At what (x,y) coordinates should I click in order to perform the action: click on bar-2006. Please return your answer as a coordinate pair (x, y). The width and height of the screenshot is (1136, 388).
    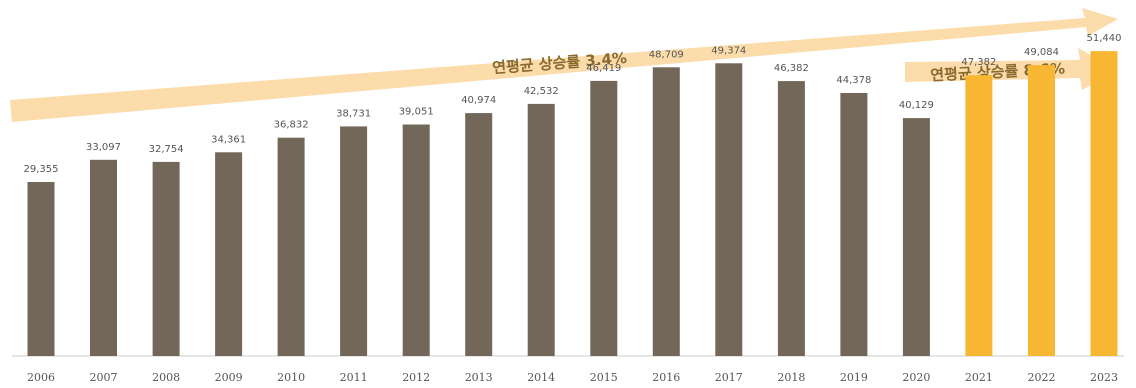
    Looking at the image, I should click on (41, 269).